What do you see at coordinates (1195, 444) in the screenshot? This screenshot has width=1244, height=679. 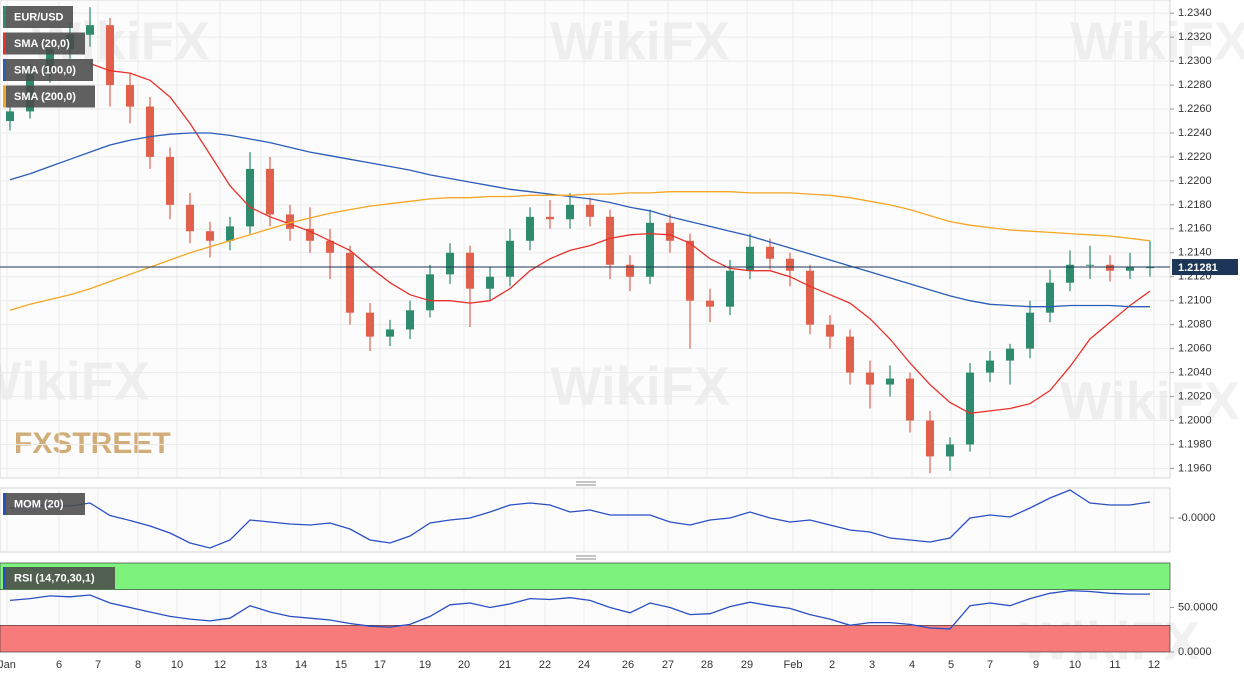 I see `y-tick-label: 1.1980` at bounding box center [1195, 444].